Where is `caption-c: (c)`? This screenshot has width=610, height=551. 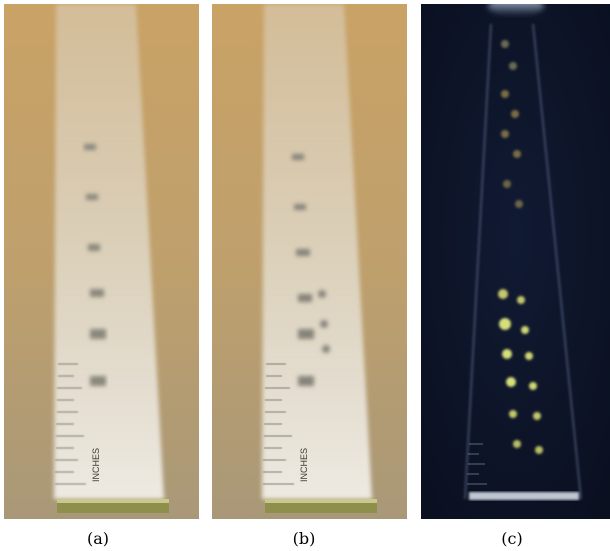
caption-c: (c) is located at coordinates (512, 538).